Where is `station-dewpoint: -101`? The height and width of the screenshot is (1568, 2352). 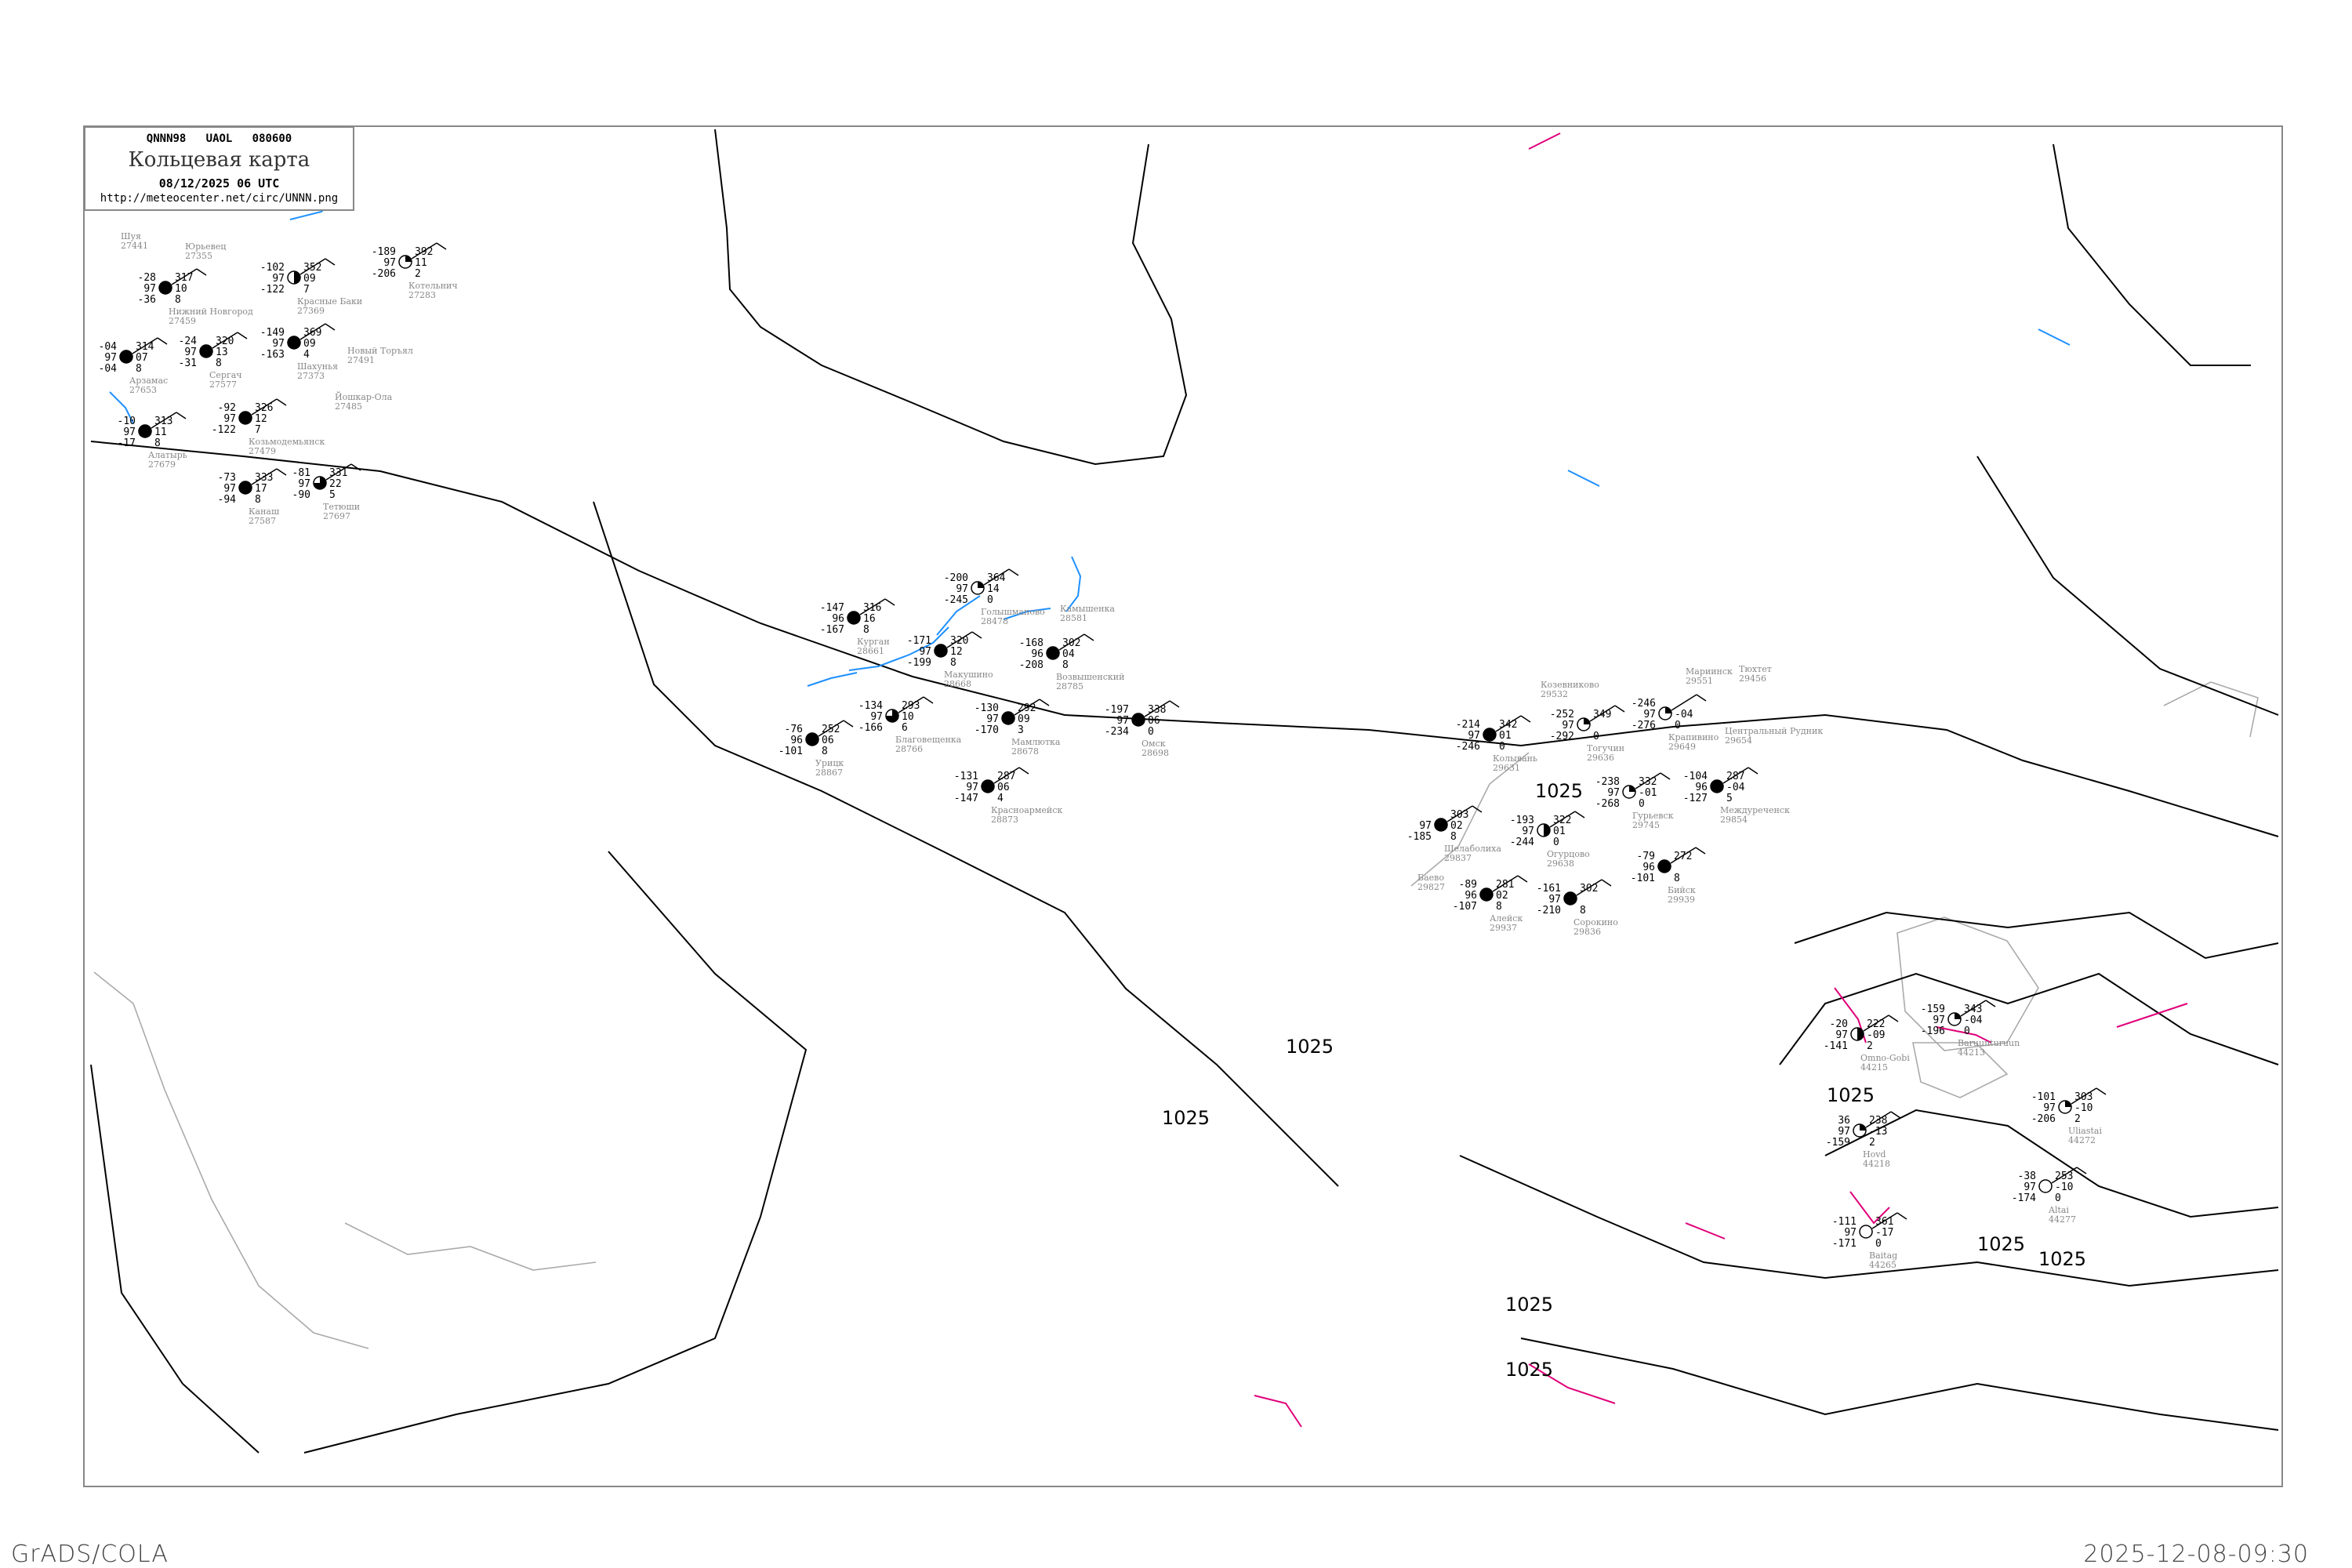 station-dewpoint: -101 is located at coordinates (1643, 878).